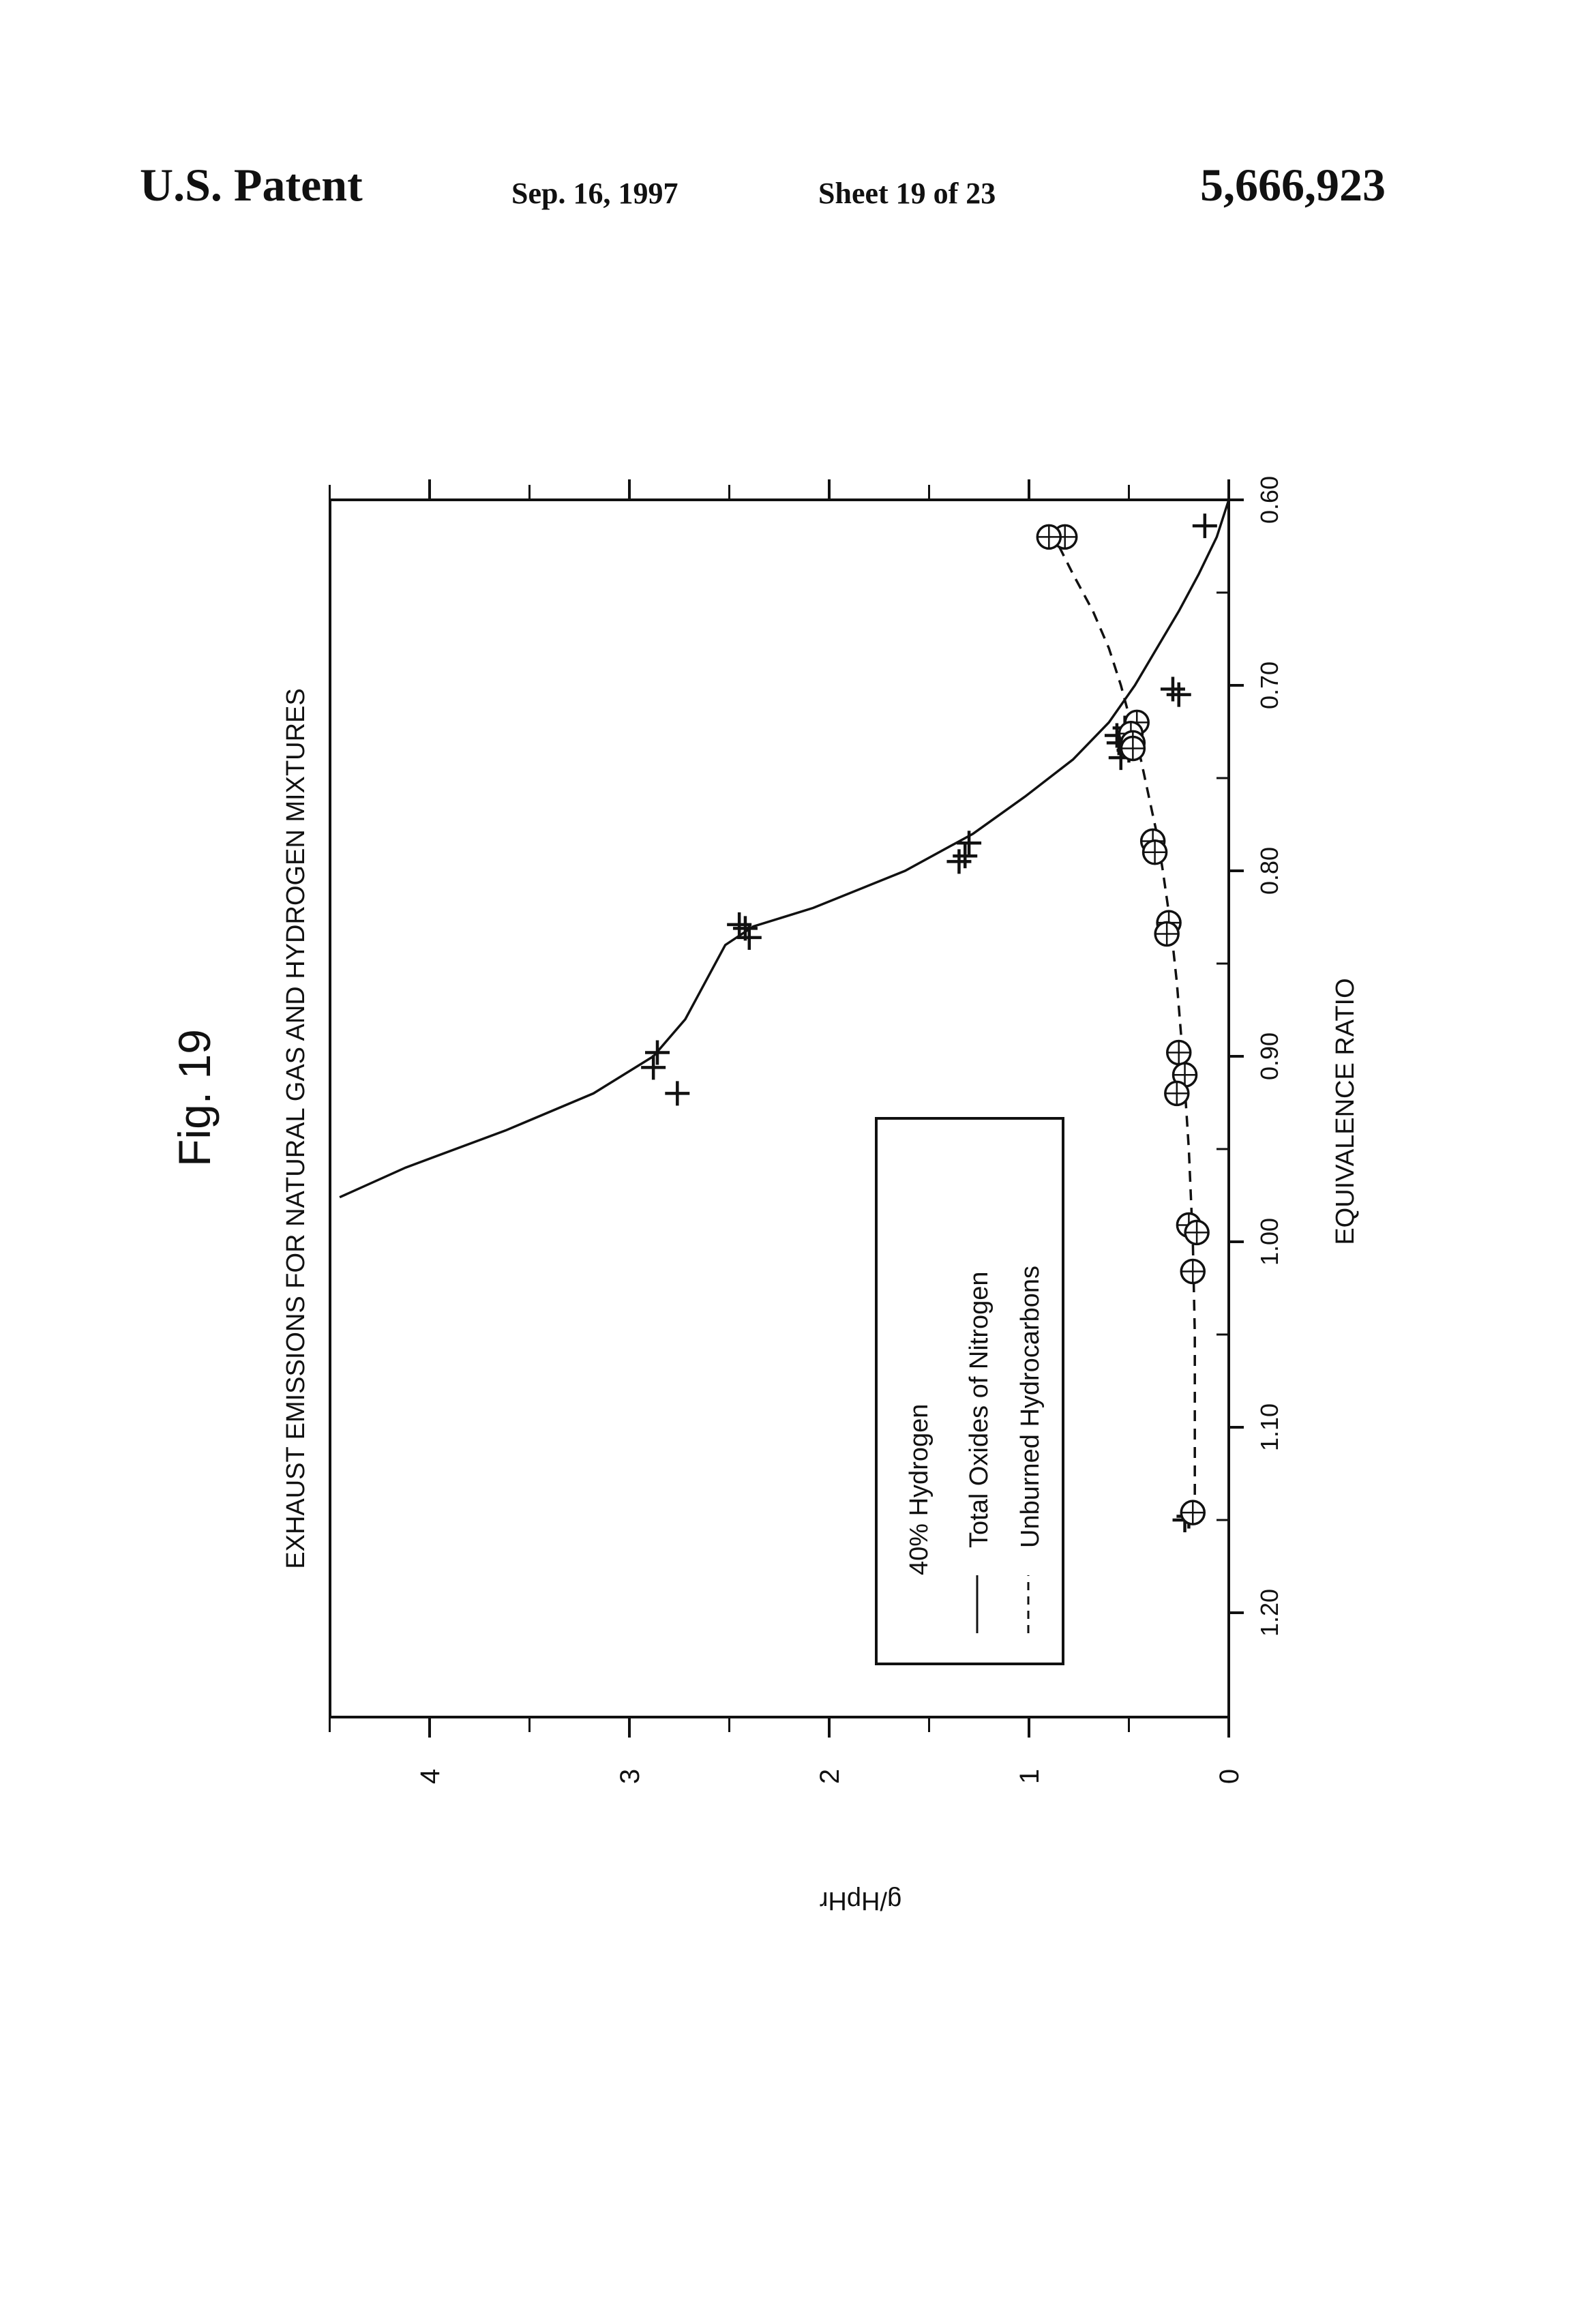 This screenshot has width=1582, height=2324. I want to click on y-axis-label: g/HpHr, so click(860, 1900).